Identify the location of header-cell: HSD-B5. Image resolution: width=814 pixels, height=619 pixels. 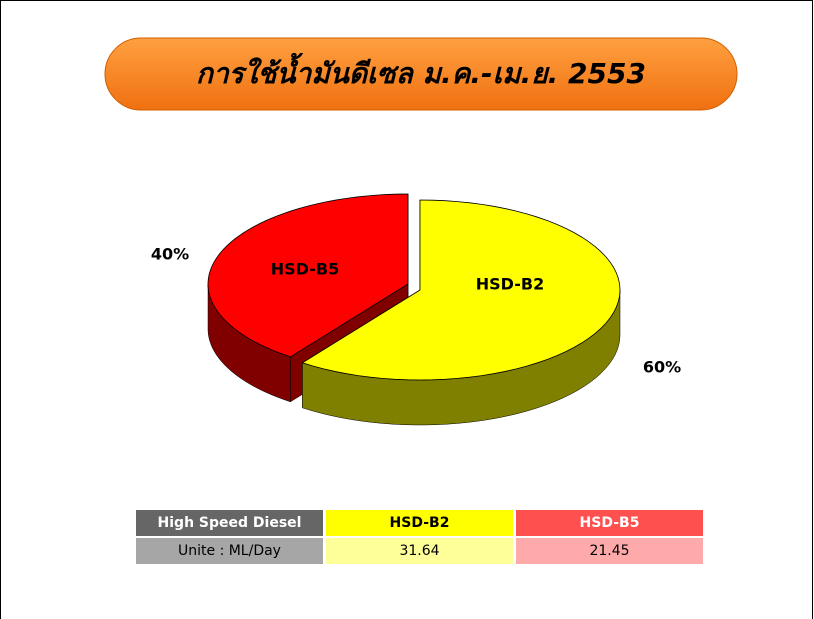
(609, 523).